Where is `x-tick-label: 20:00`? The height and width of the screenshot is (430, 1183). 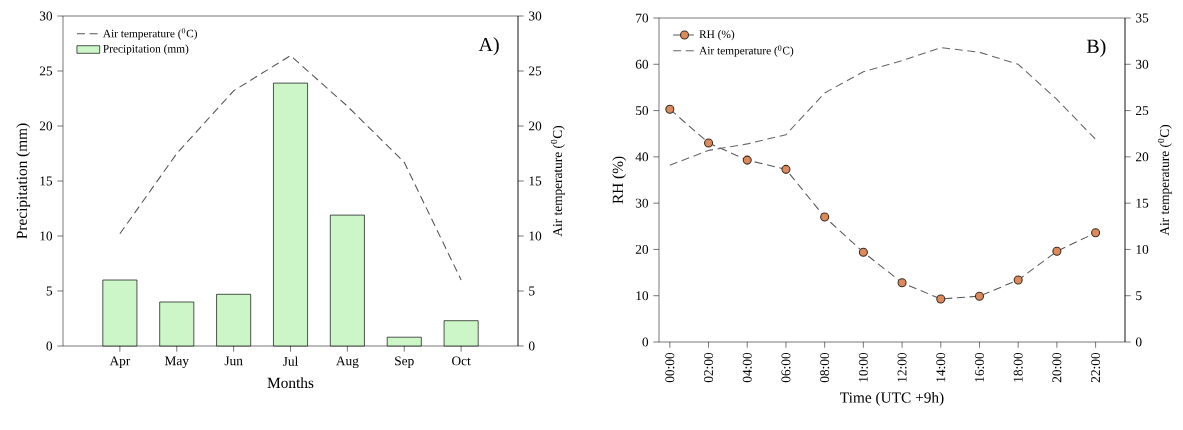
x-tick-label: 20:00 is located at coordinates (1057, 367).